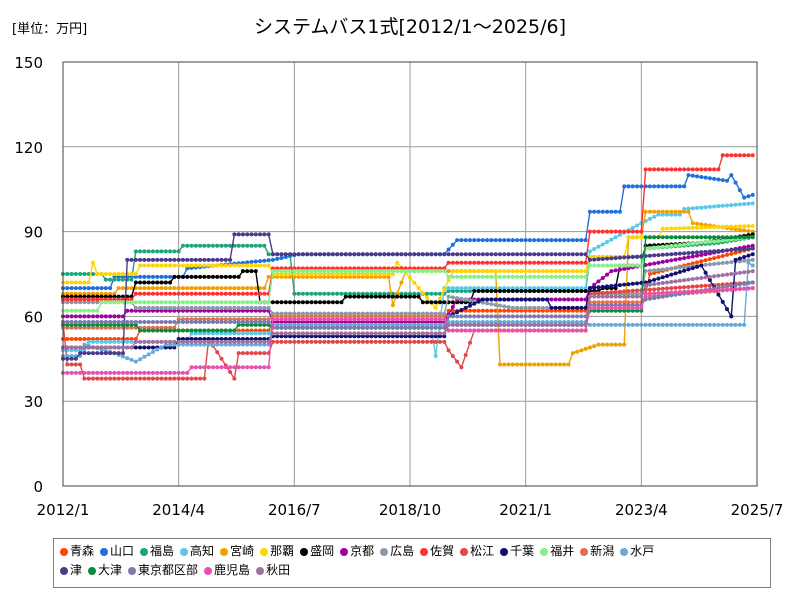  What do you see at coordinates (122, 551) in the screenshot?
I see `legend-label: 山口` at bounding box center [122, 551].